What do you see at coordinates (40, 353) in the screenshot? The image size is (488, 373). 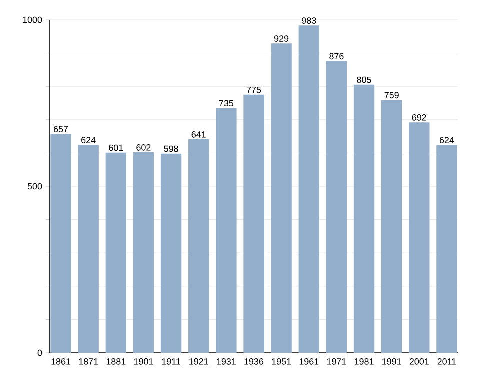 I see `y-tick-label: 0` at bounding box center [40, 353].